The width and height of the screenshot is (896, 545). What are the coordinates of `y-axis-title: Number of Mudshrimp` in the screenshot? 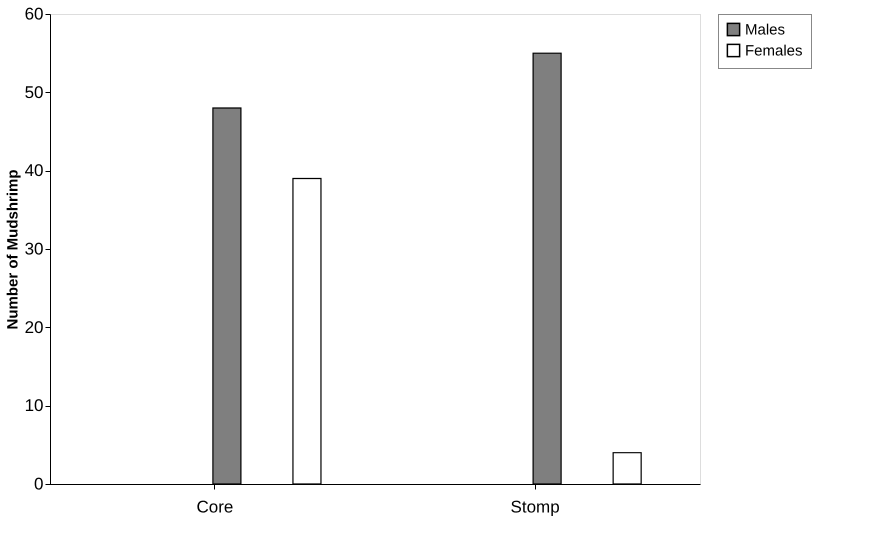 It's located at (13, 250).